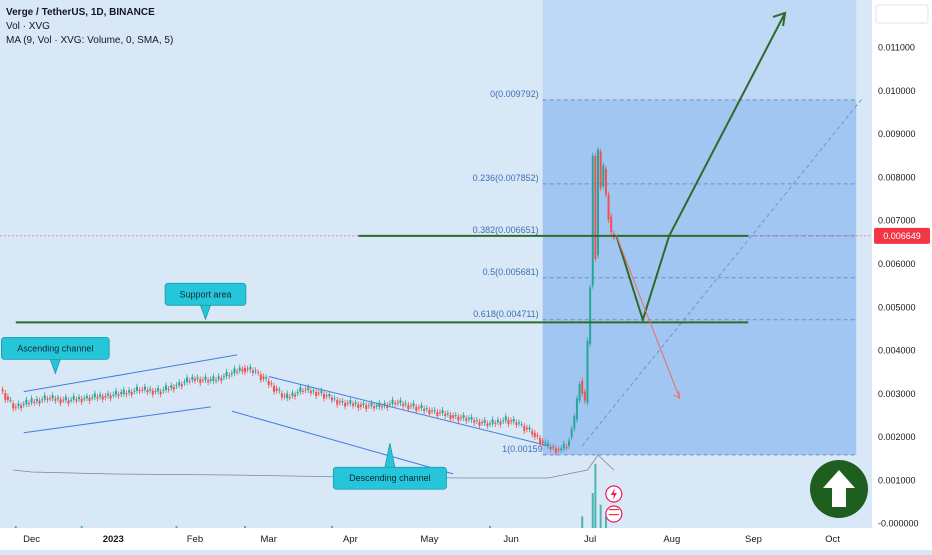 Image resolution: width=932 pixels, height=555 pixels. What do you see at coordinates (753, 539) in the screenshot?
I see `time-tick-label: Sep` at bounding box center [753, 539].